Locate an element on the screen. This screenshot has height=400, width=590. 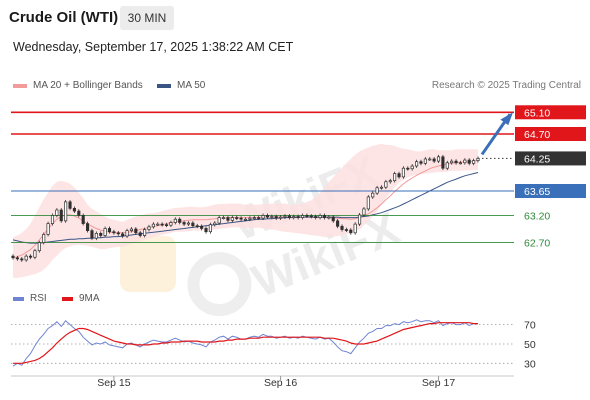
chart-credit: Research © 2025 Trading Central is located at coordinates (506, 85).